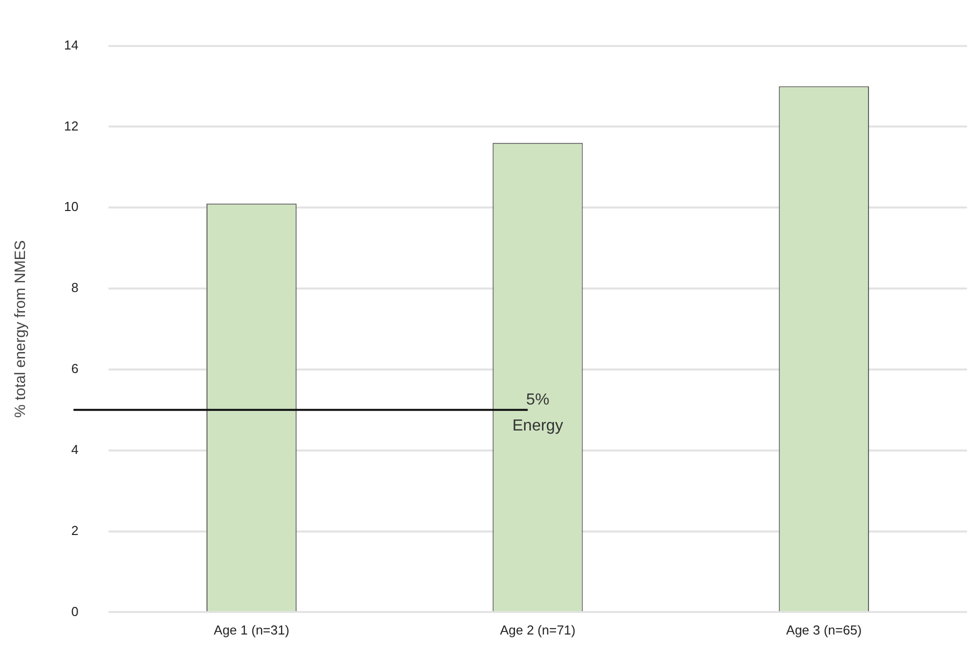  What do you see at coordinates (71, 126) in the screenshot?
I see `y-tick-label: 12` at bounding box center [71, 126].